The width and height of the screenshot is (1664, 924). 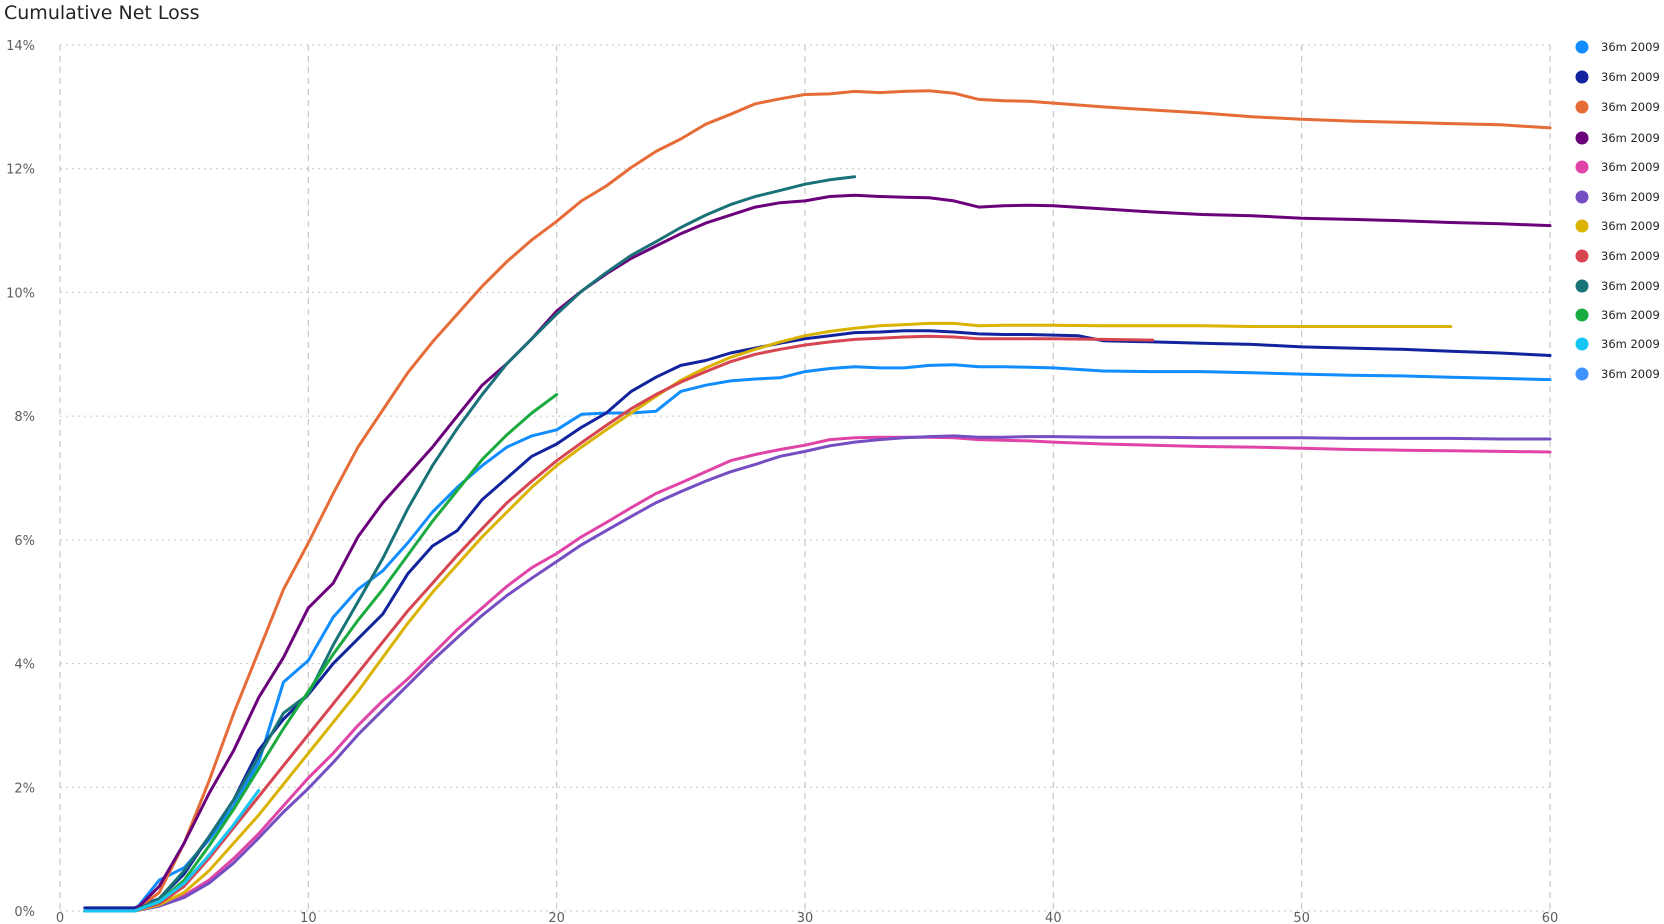 What do you see at coordinates (805, 917) in the screenshot?
I see `x-tick-label: 30` at bounding box center [805, 917].